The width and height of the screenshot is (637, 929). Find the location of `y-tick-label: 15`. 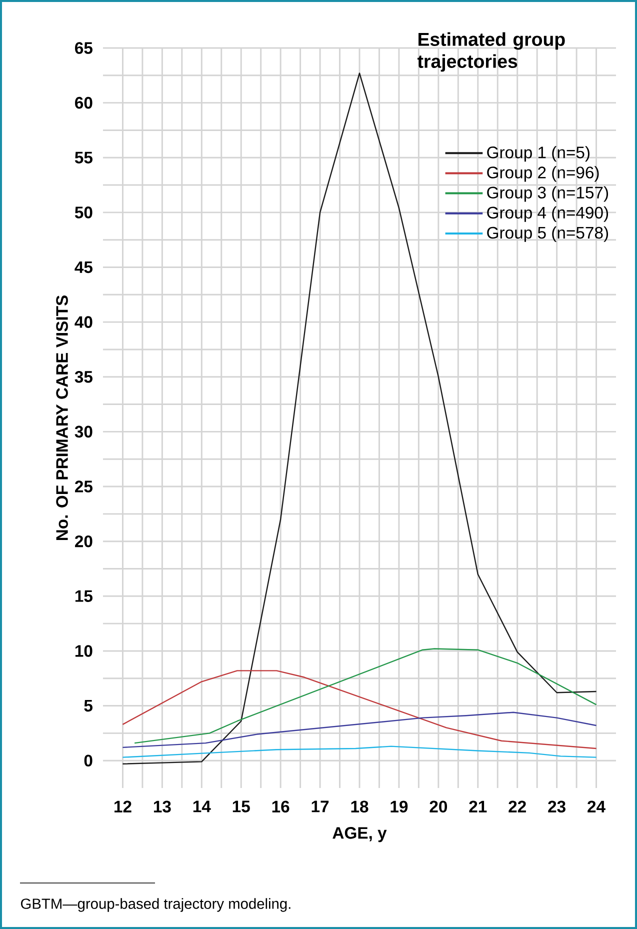

y-tick-label: 15 is located at coordinates (83, 596).